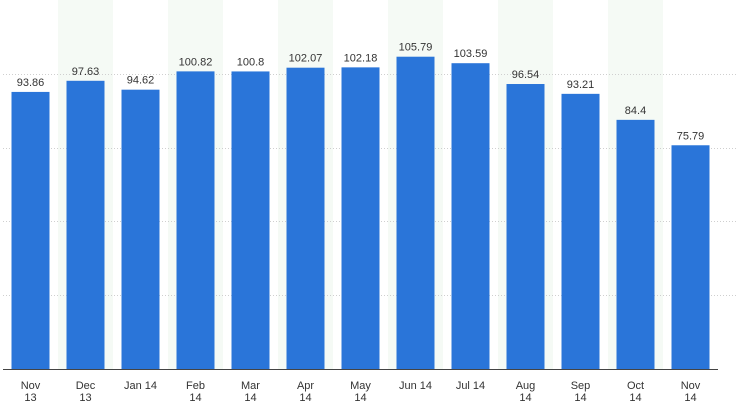 The image size is (741, 408). Describe the element at coordinates (86, 72) in the screenshot. I see `bar-value-label: 97.63` at that location.